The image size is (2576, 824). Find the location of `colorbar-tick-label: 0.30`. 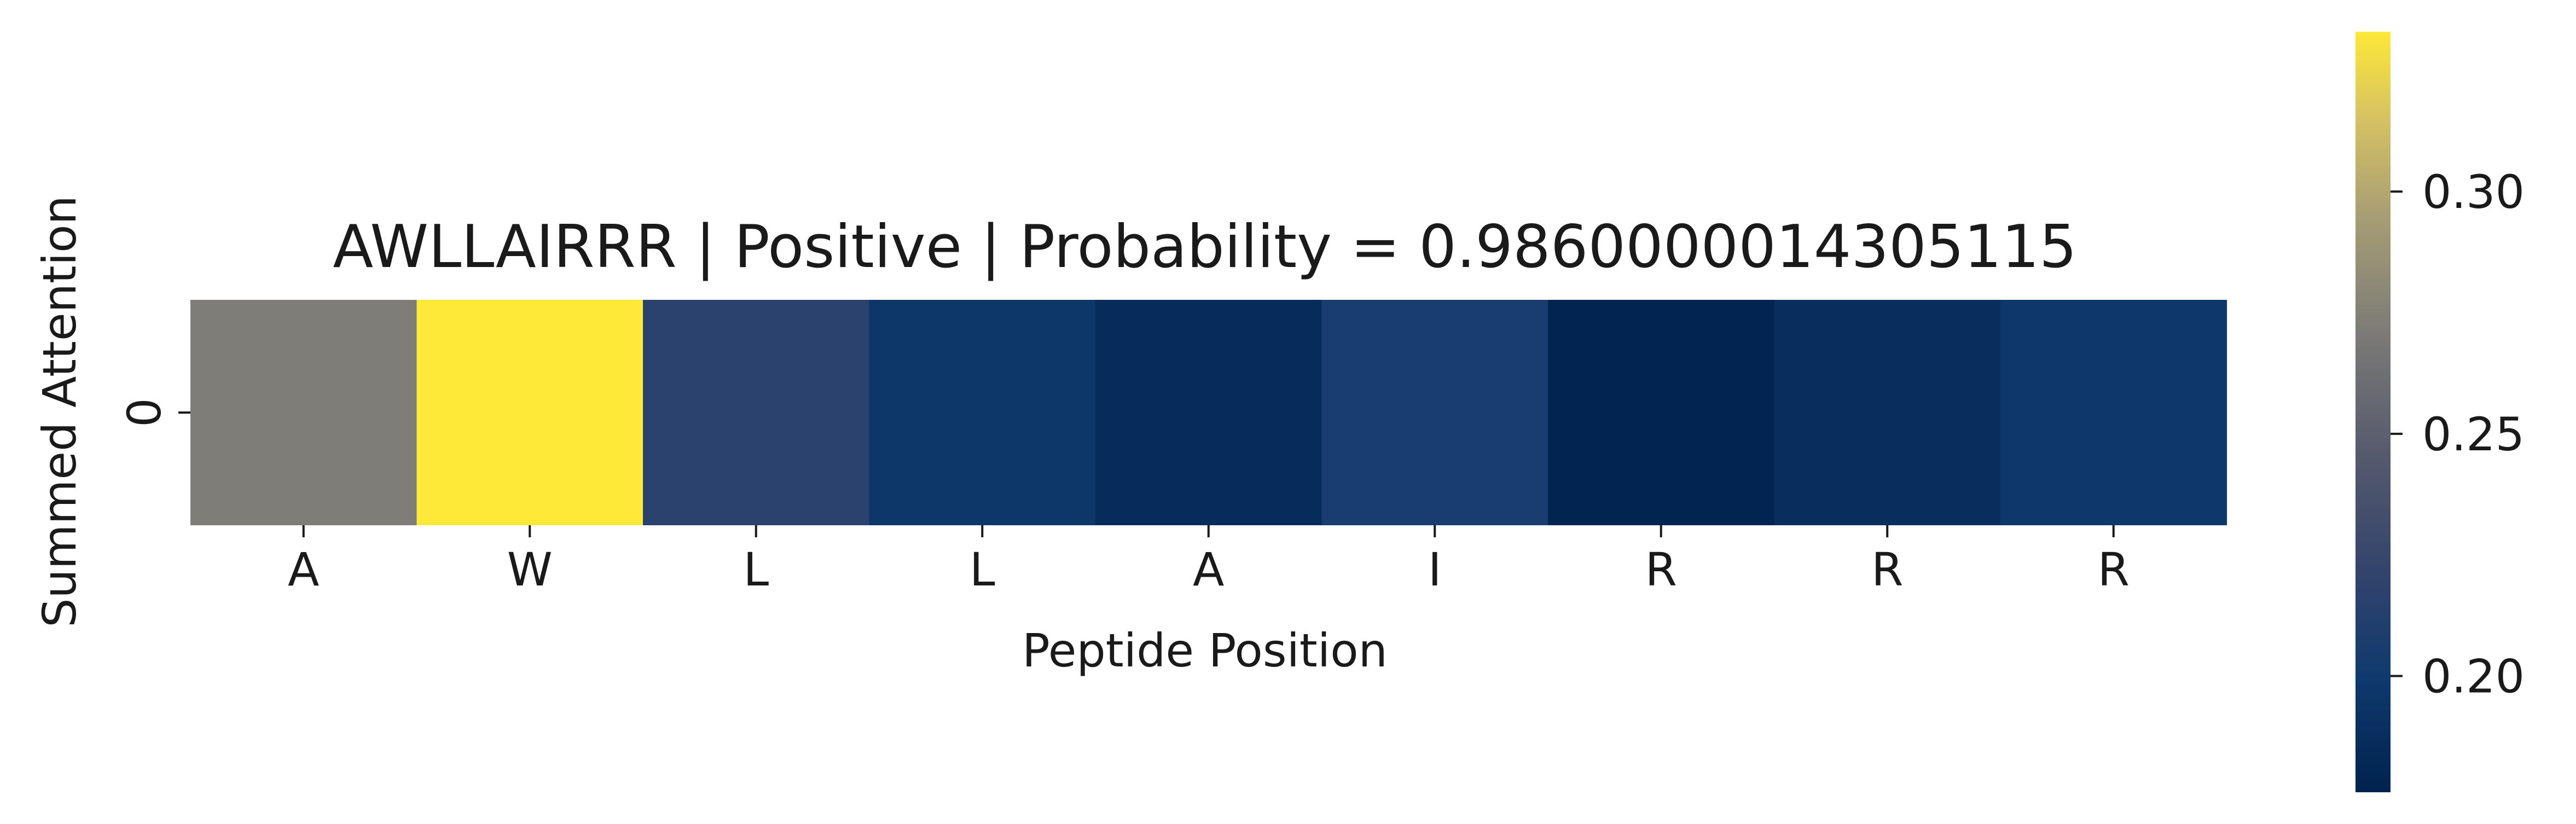

colorbar-tick-label: 0.30 is located at coordinates (2474, 192).